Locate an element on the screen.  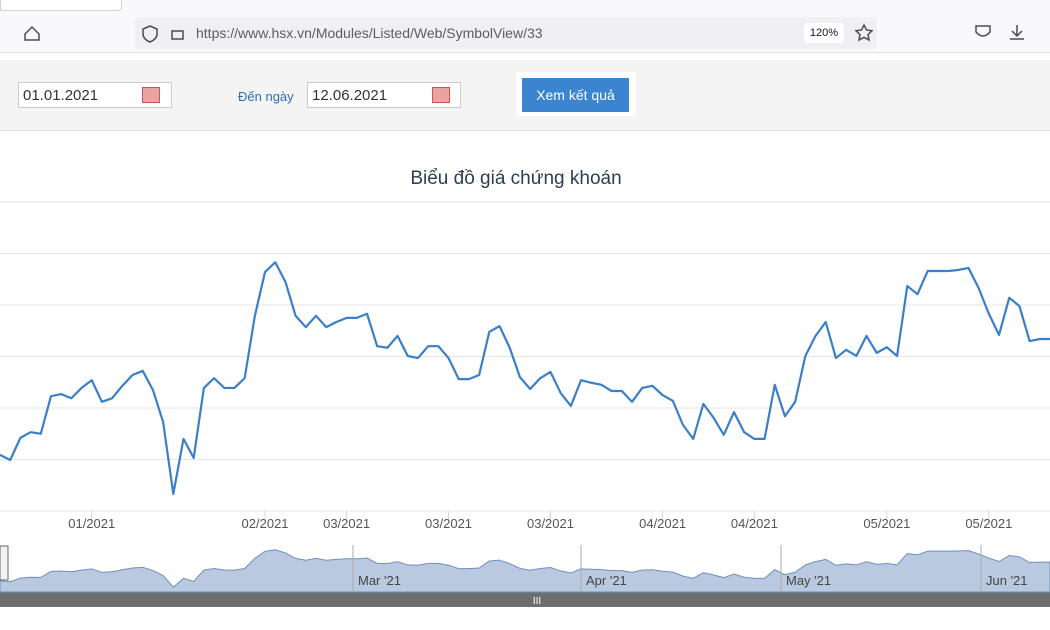
scrollbar is located at coordinates (525, 599).